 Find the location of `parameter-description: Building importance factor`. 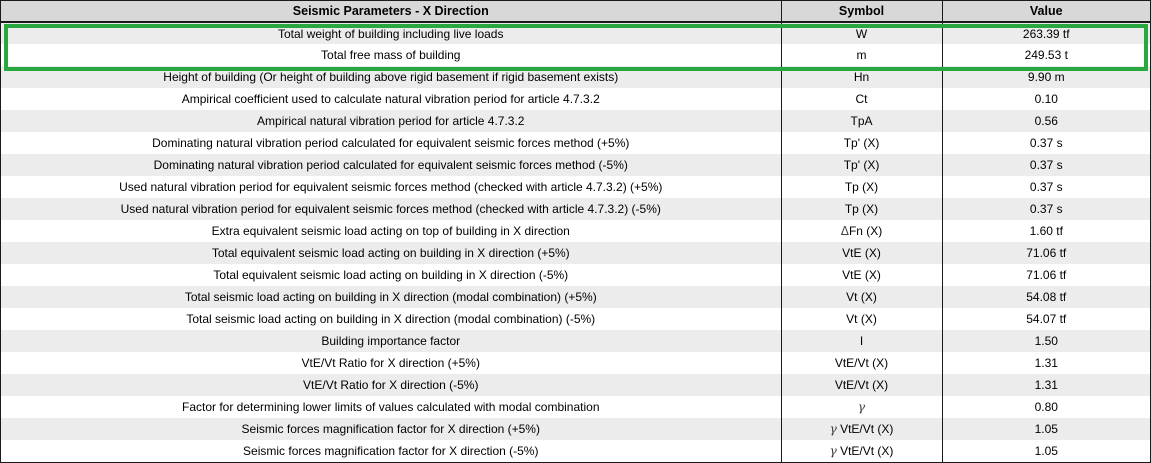

parameter-description: Building importance factor is located at coordinates (391, 341).